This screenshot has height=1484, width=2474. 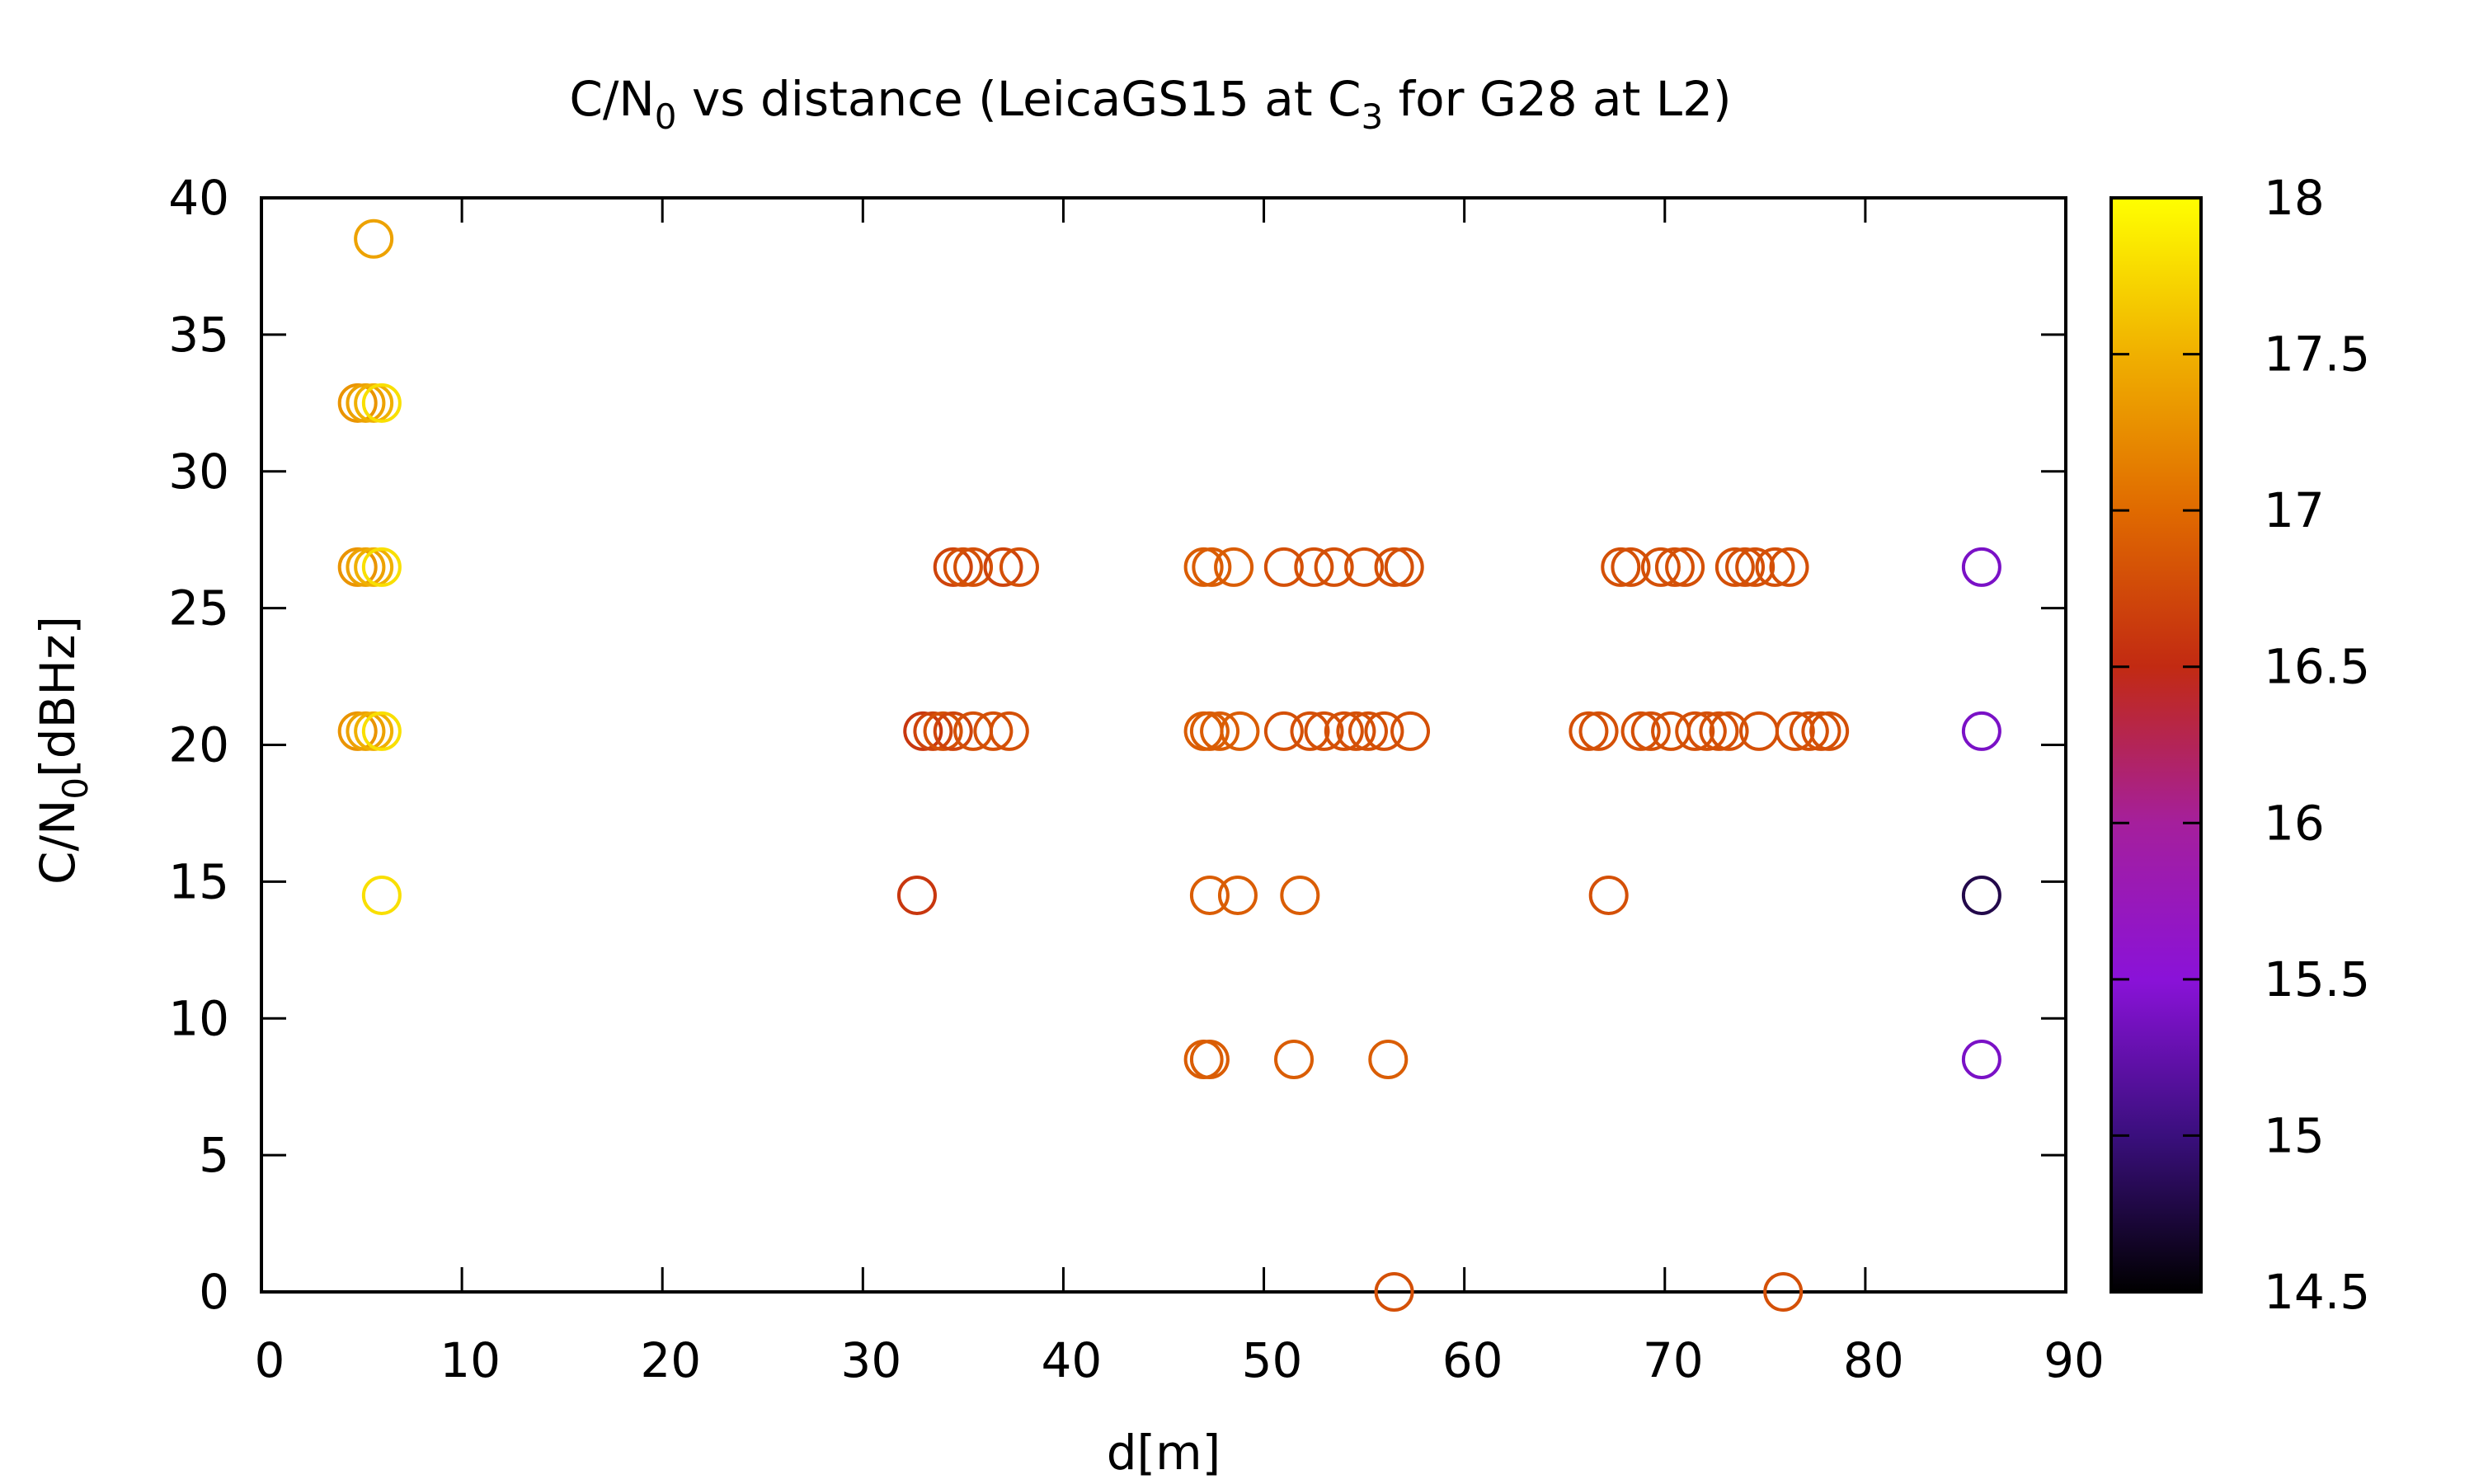 I want to click on x-tick-label: 90, so click(x=2074, y=1360).